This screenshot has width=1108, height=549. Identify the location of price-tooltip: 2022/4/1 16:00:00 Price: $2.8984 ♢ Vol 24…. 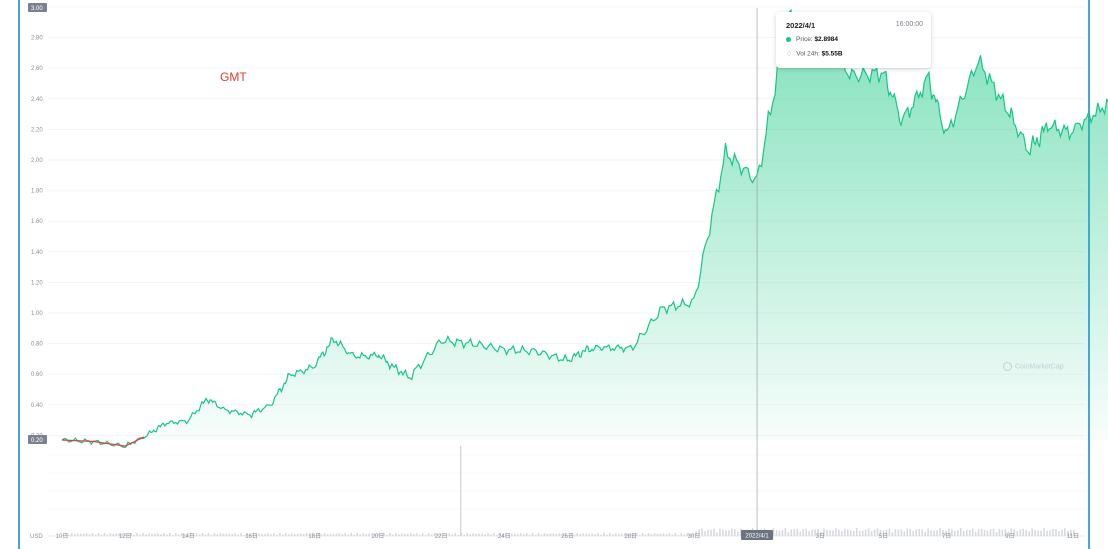
(853, 40).